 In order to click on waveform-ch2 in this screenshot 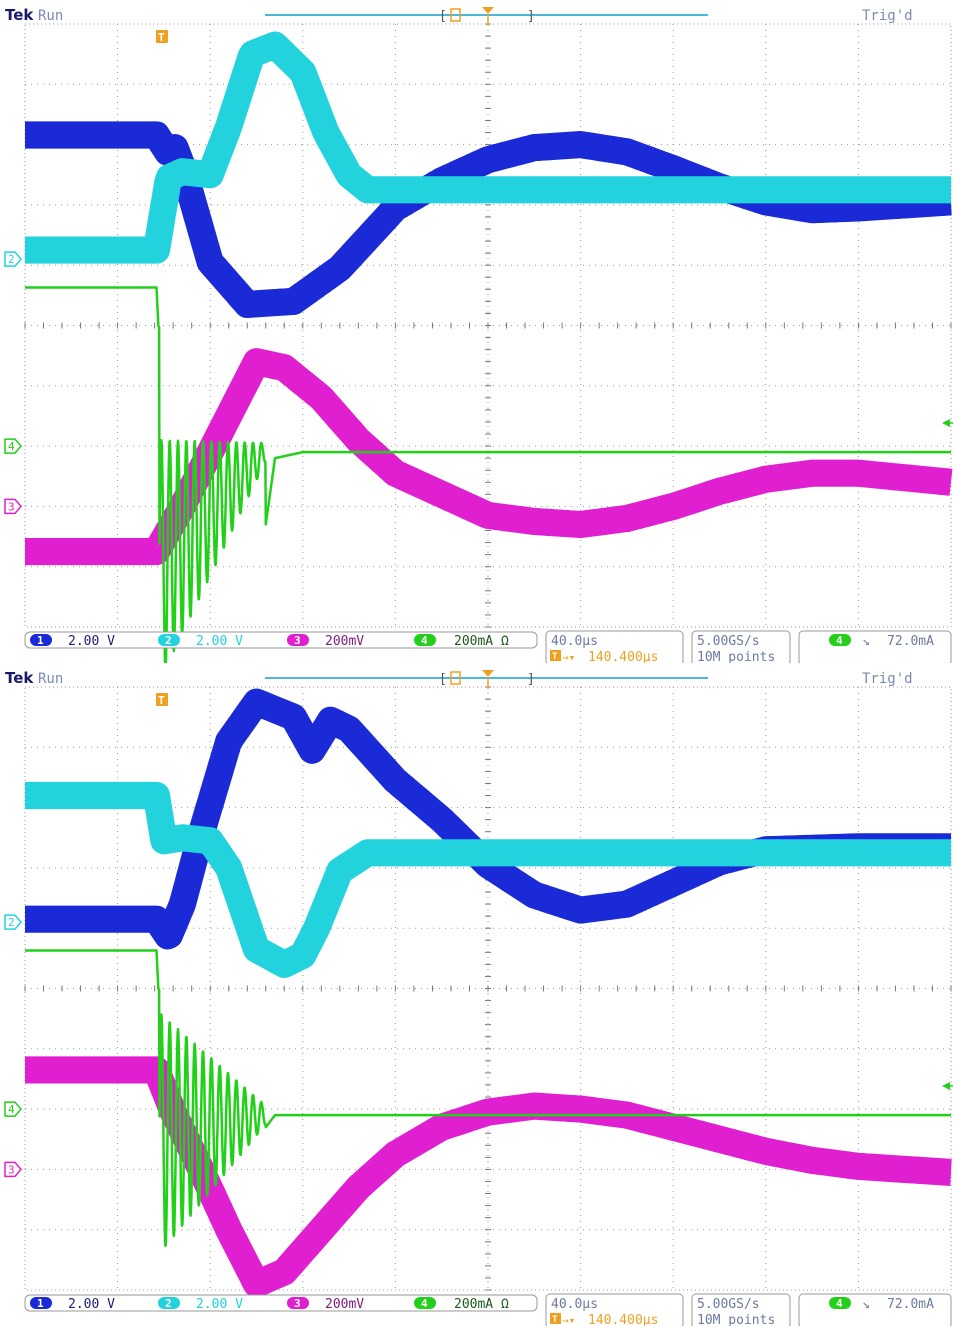, I will do `click(486, 879)`.